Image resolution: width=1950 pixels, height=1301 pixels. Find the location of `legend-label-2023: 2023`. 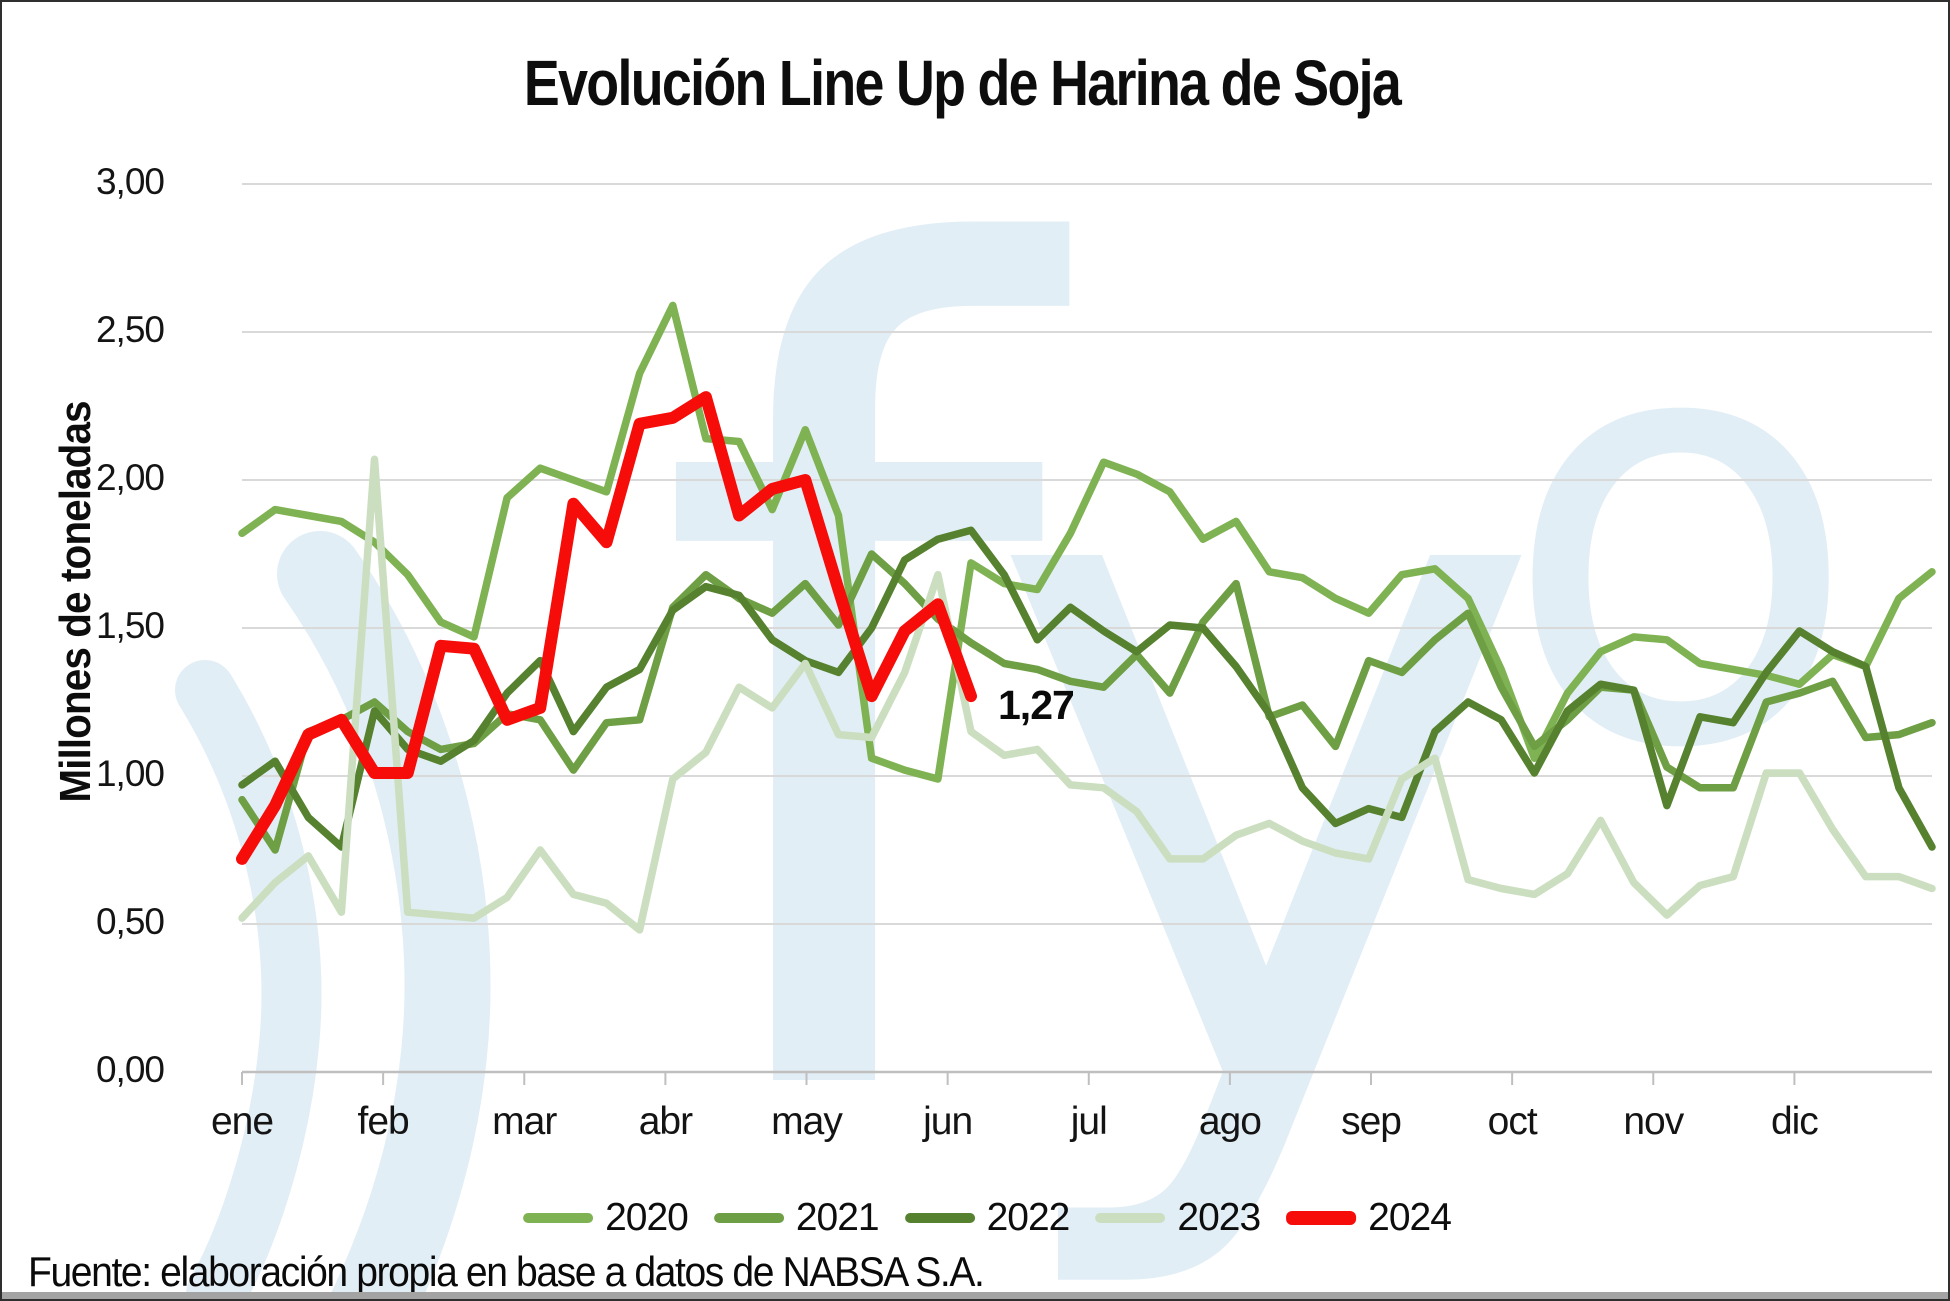

legend-label-2023: 2023 is located at coordinates (1219, 1217).